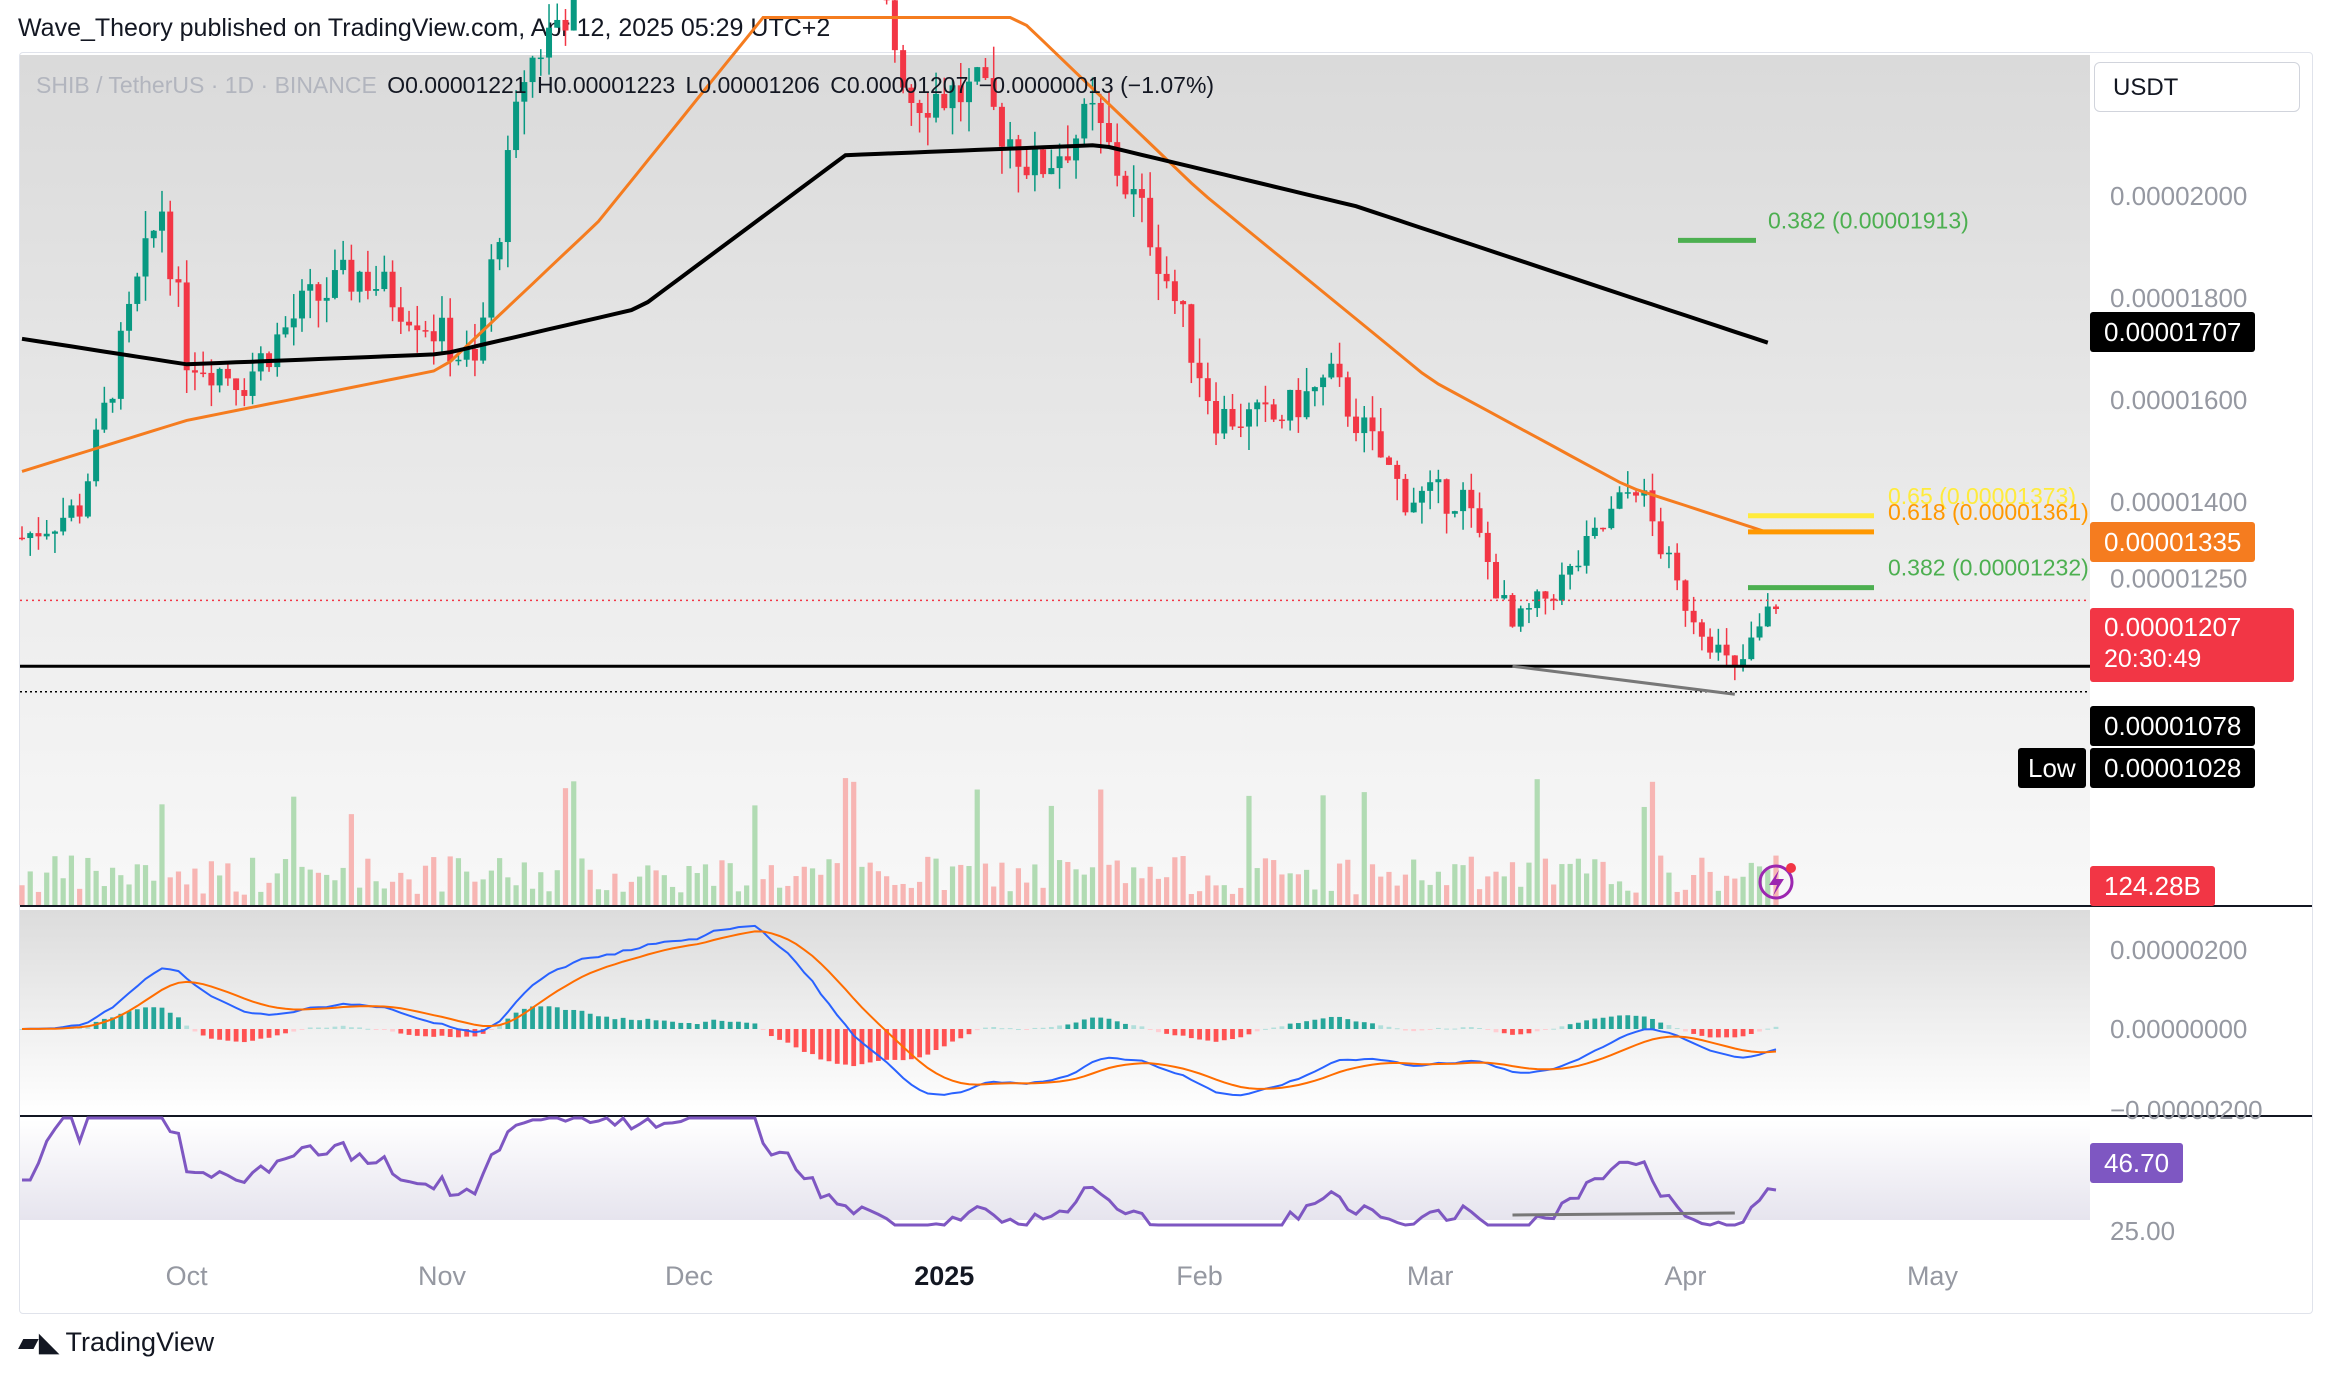 This screenshot has width=2332, height=1378. Describe the element at coordinates (2197, 87) in the screenshot. I see `currency-button: USDT` at that location.